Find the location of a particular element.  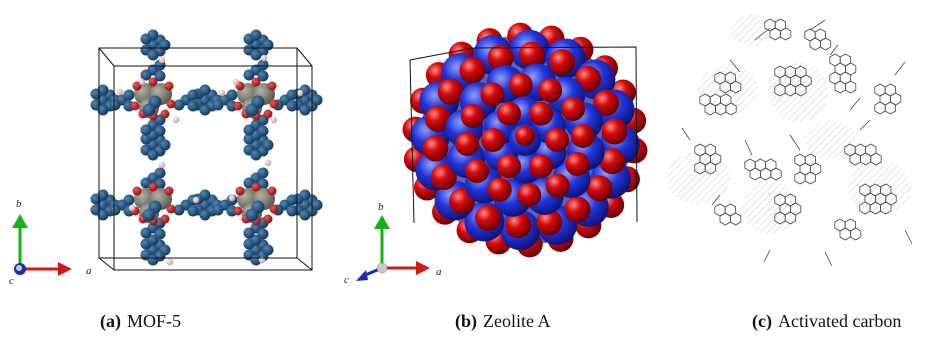

caption-mof5: (a) MOF-5 is located at coordinates (140, 321).